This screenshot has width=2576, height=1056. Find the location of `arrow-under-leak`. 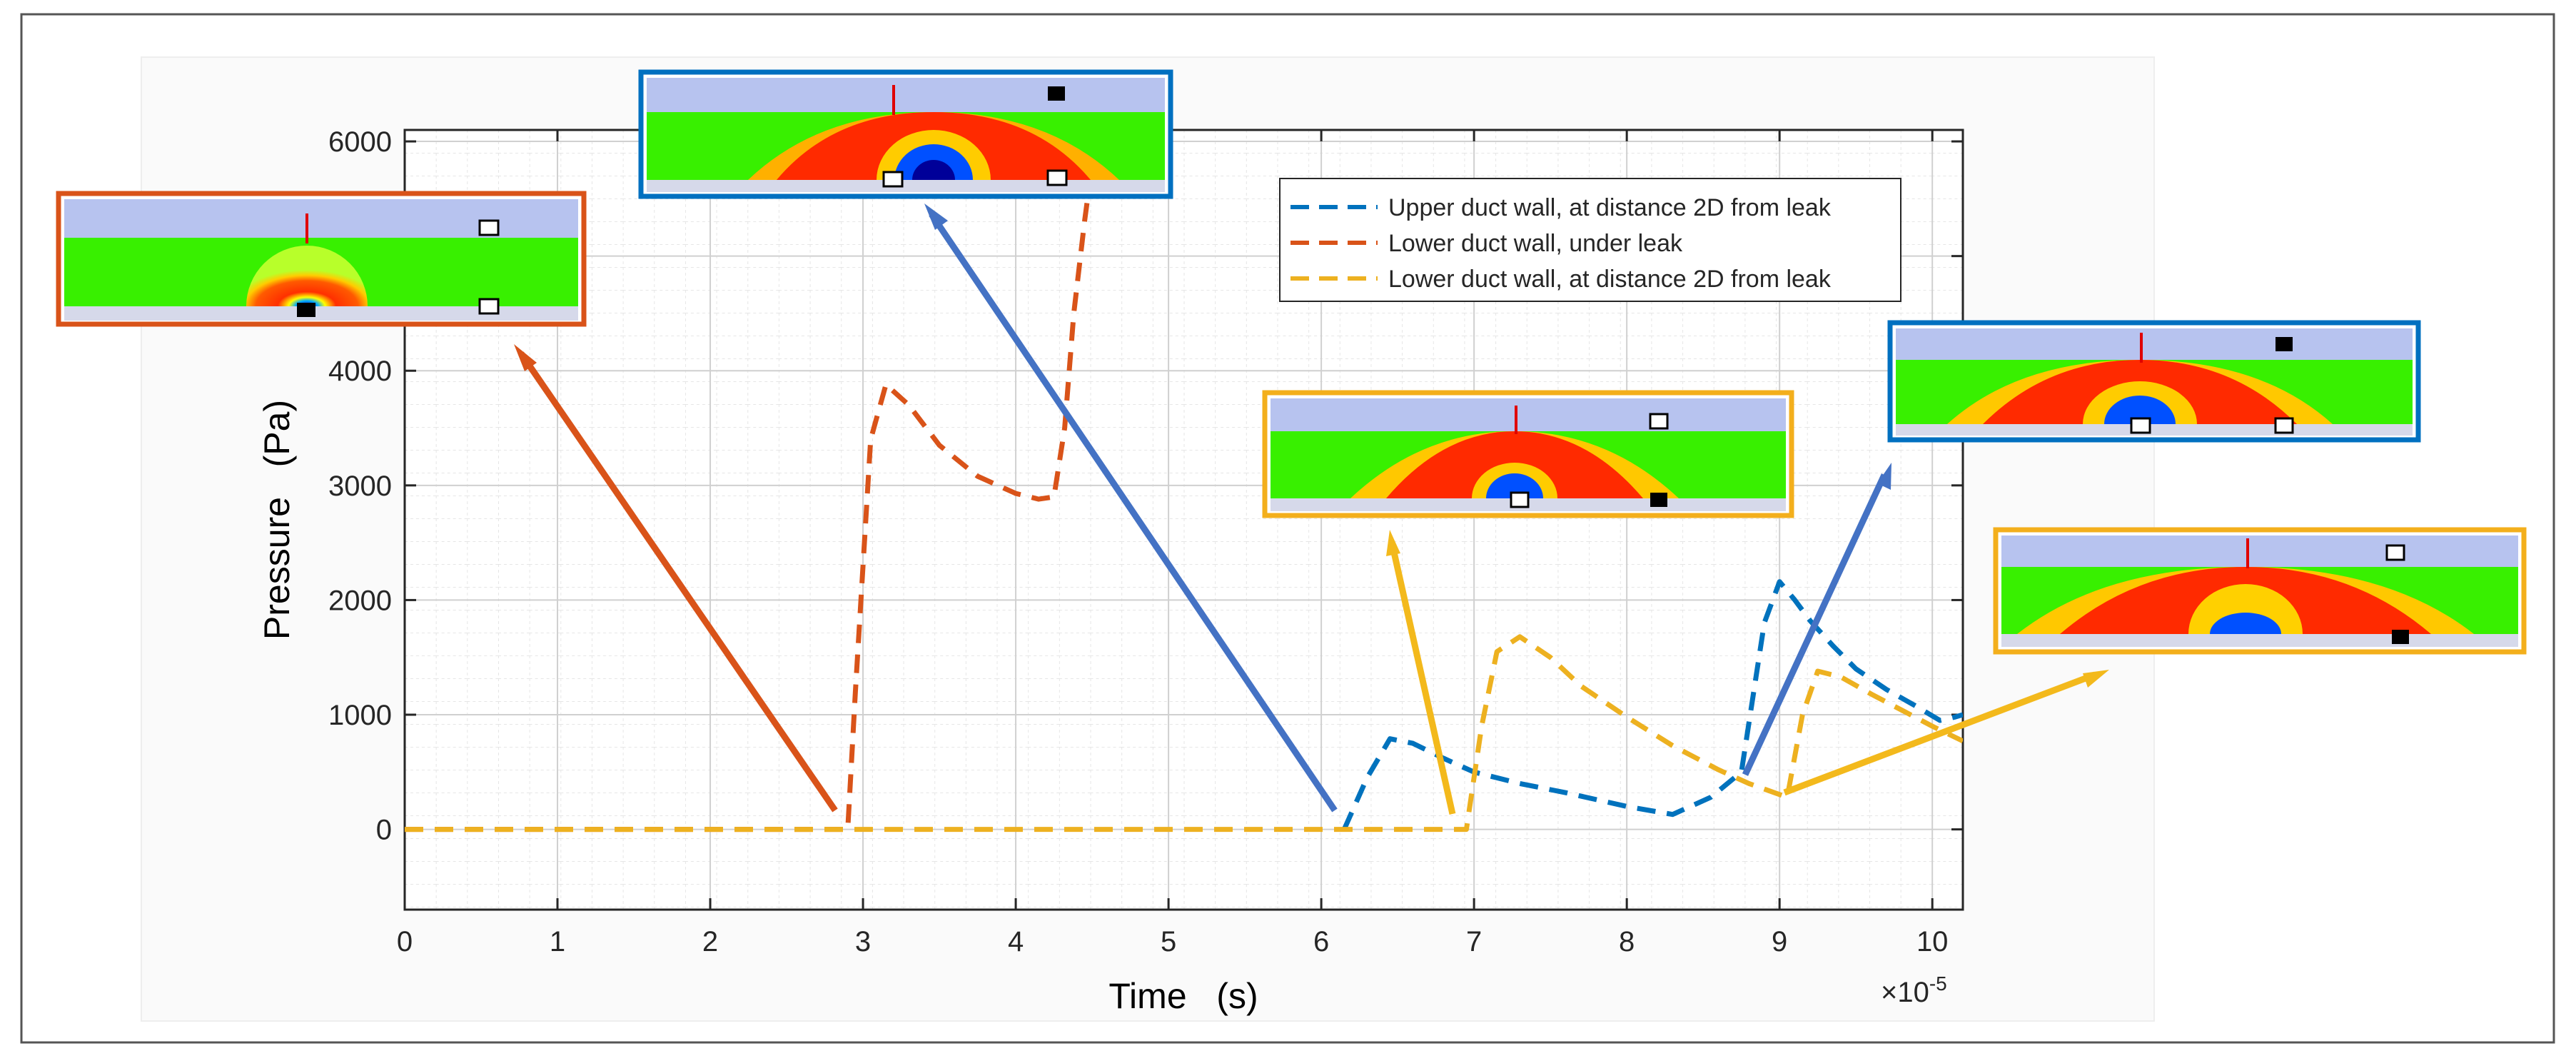

arrow-under-leak is located at coordinates (1133, 512).